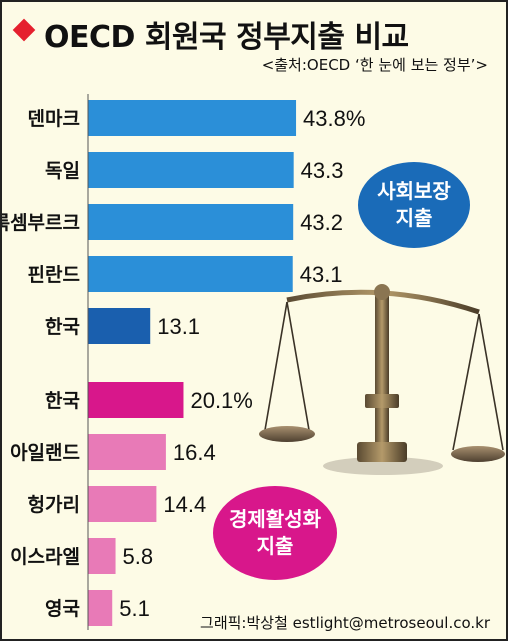 This screenshot has width=508, height=641. Describe the element at coordinates (345, 623) in the screenshot. I see `graphic-credit: 그래픽:박상철 estlight@metroseoul.co.kr` at that location.